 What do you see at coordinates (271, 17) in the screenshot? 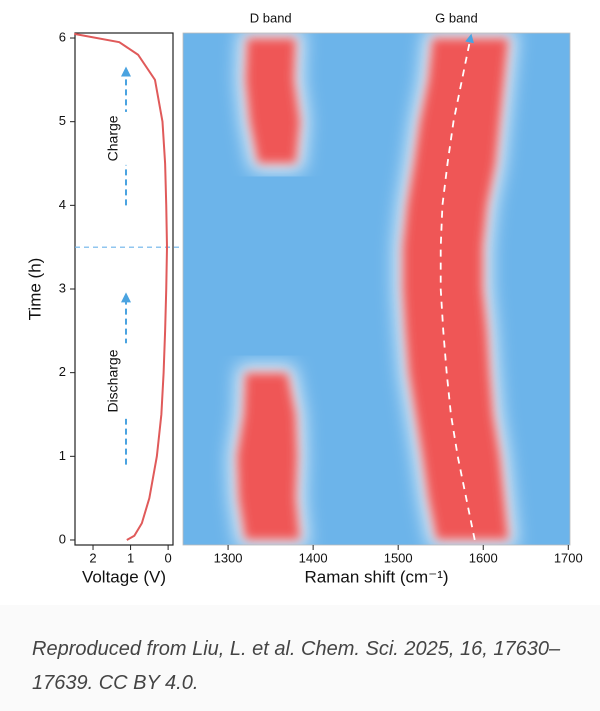
I see `band-label: D band` at bounding box center [271, 17].